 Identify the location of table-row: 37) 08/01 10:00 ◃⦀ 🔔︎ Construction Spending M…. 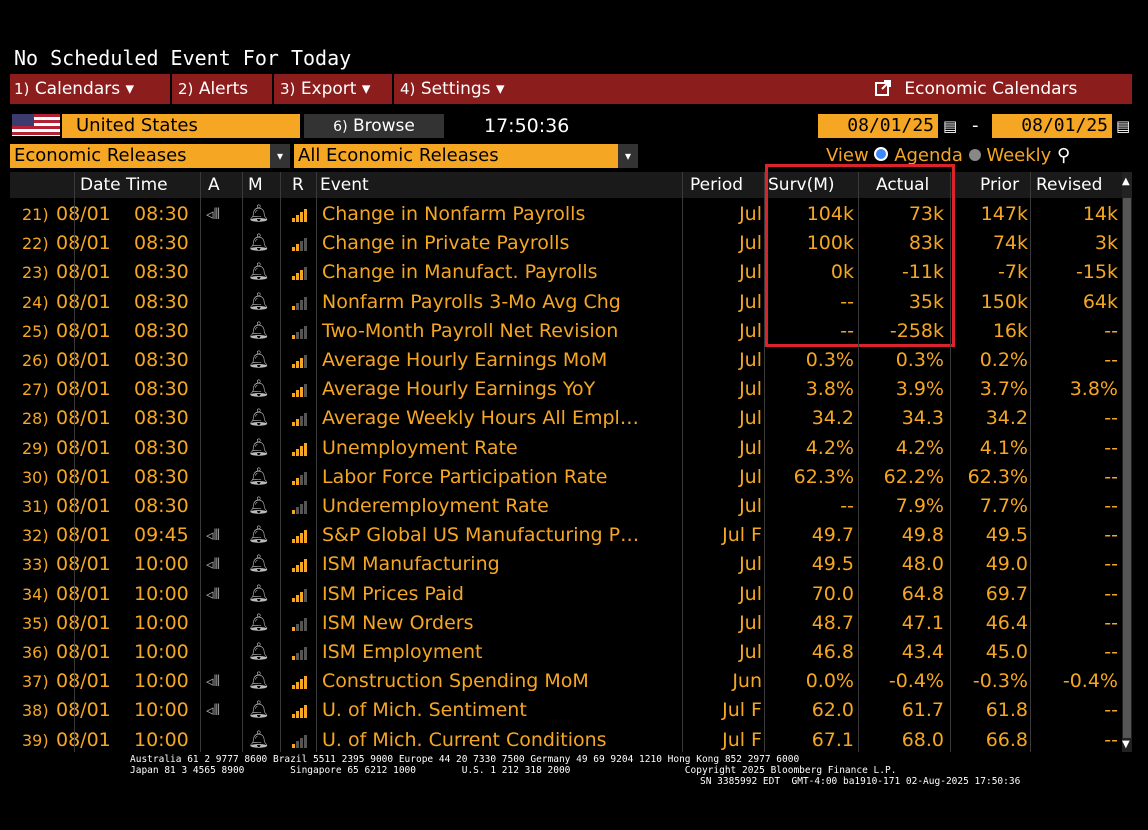
(565, 681).